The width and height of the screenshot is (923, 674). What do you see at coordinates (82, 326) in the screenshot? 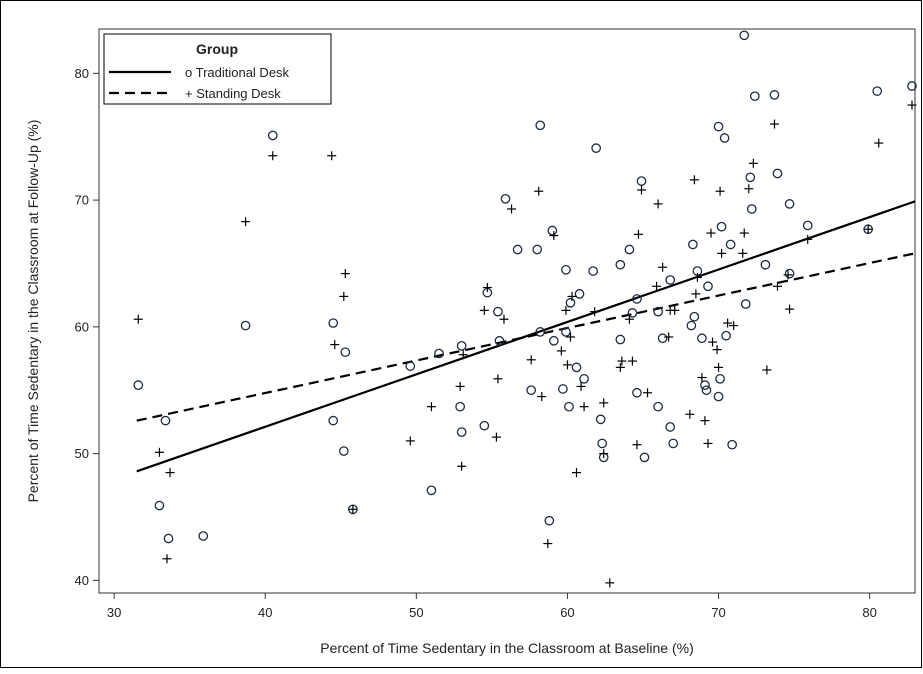
I see `y-tick-label: 60` at bounding box center [82, 326].